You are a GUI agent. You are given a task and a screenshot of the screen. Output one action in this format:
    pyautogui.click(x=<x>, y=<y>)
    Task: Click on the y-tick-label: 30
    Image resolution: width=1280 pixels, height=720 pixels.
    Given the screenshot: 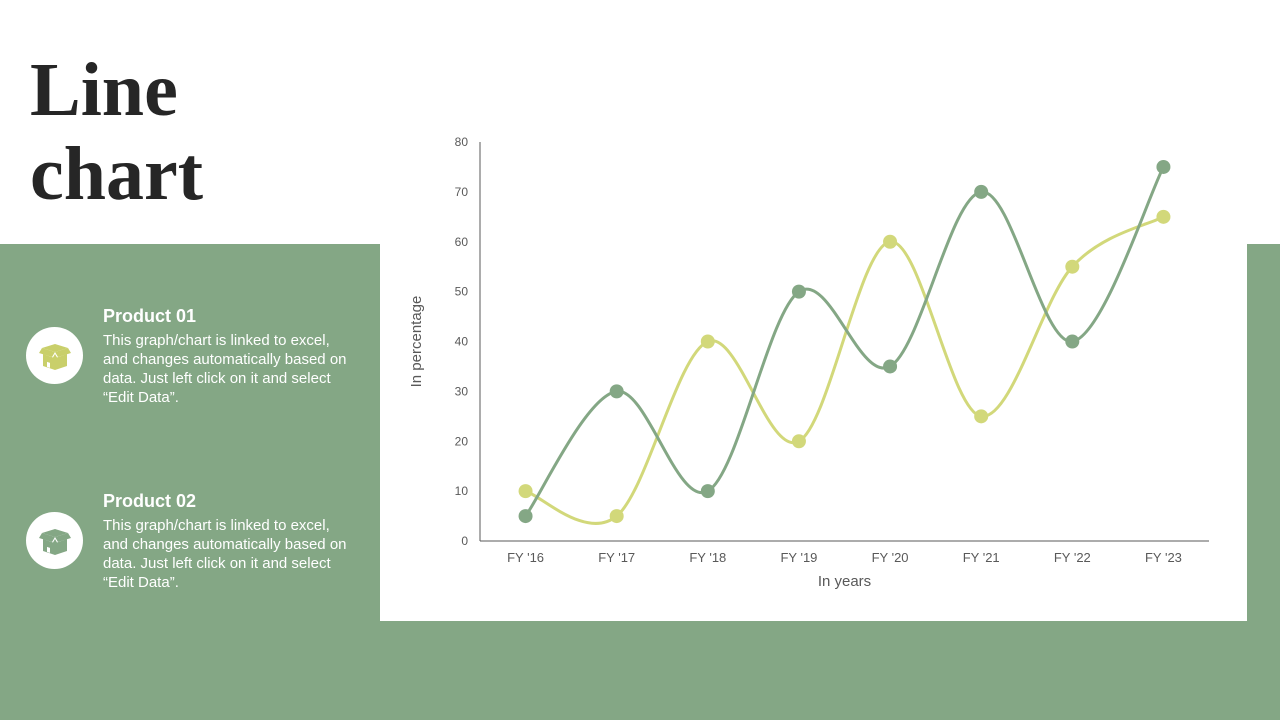 What is the action you would take?
    pyautogui.click(x=462, y=391)
    